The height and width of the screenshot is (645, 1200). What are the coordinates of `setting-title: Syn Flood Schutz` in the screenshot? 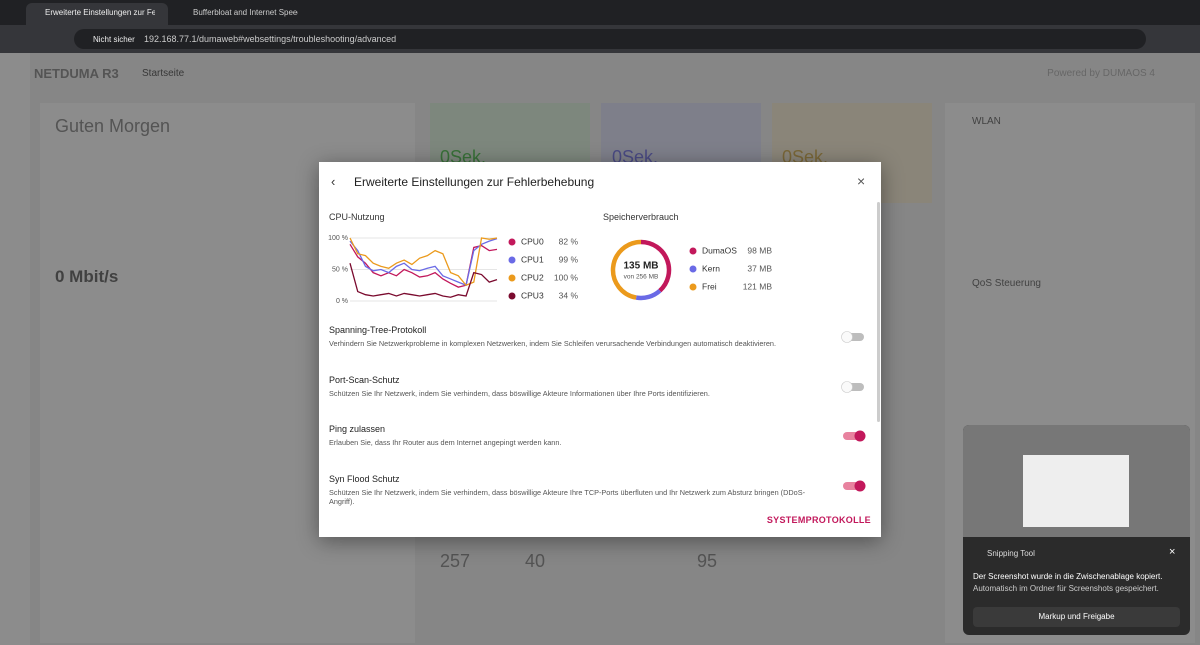 It's located at (364, 479).